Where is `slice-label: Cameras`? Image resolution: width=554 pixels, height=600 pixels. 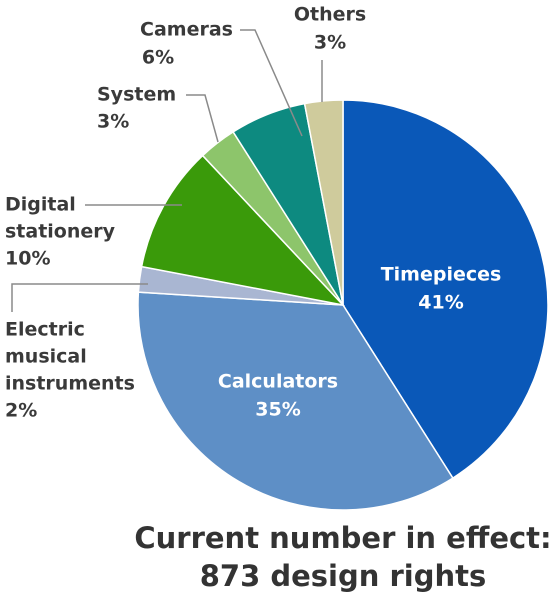 slice-label: Cameras is located at coordinates (186, 30).